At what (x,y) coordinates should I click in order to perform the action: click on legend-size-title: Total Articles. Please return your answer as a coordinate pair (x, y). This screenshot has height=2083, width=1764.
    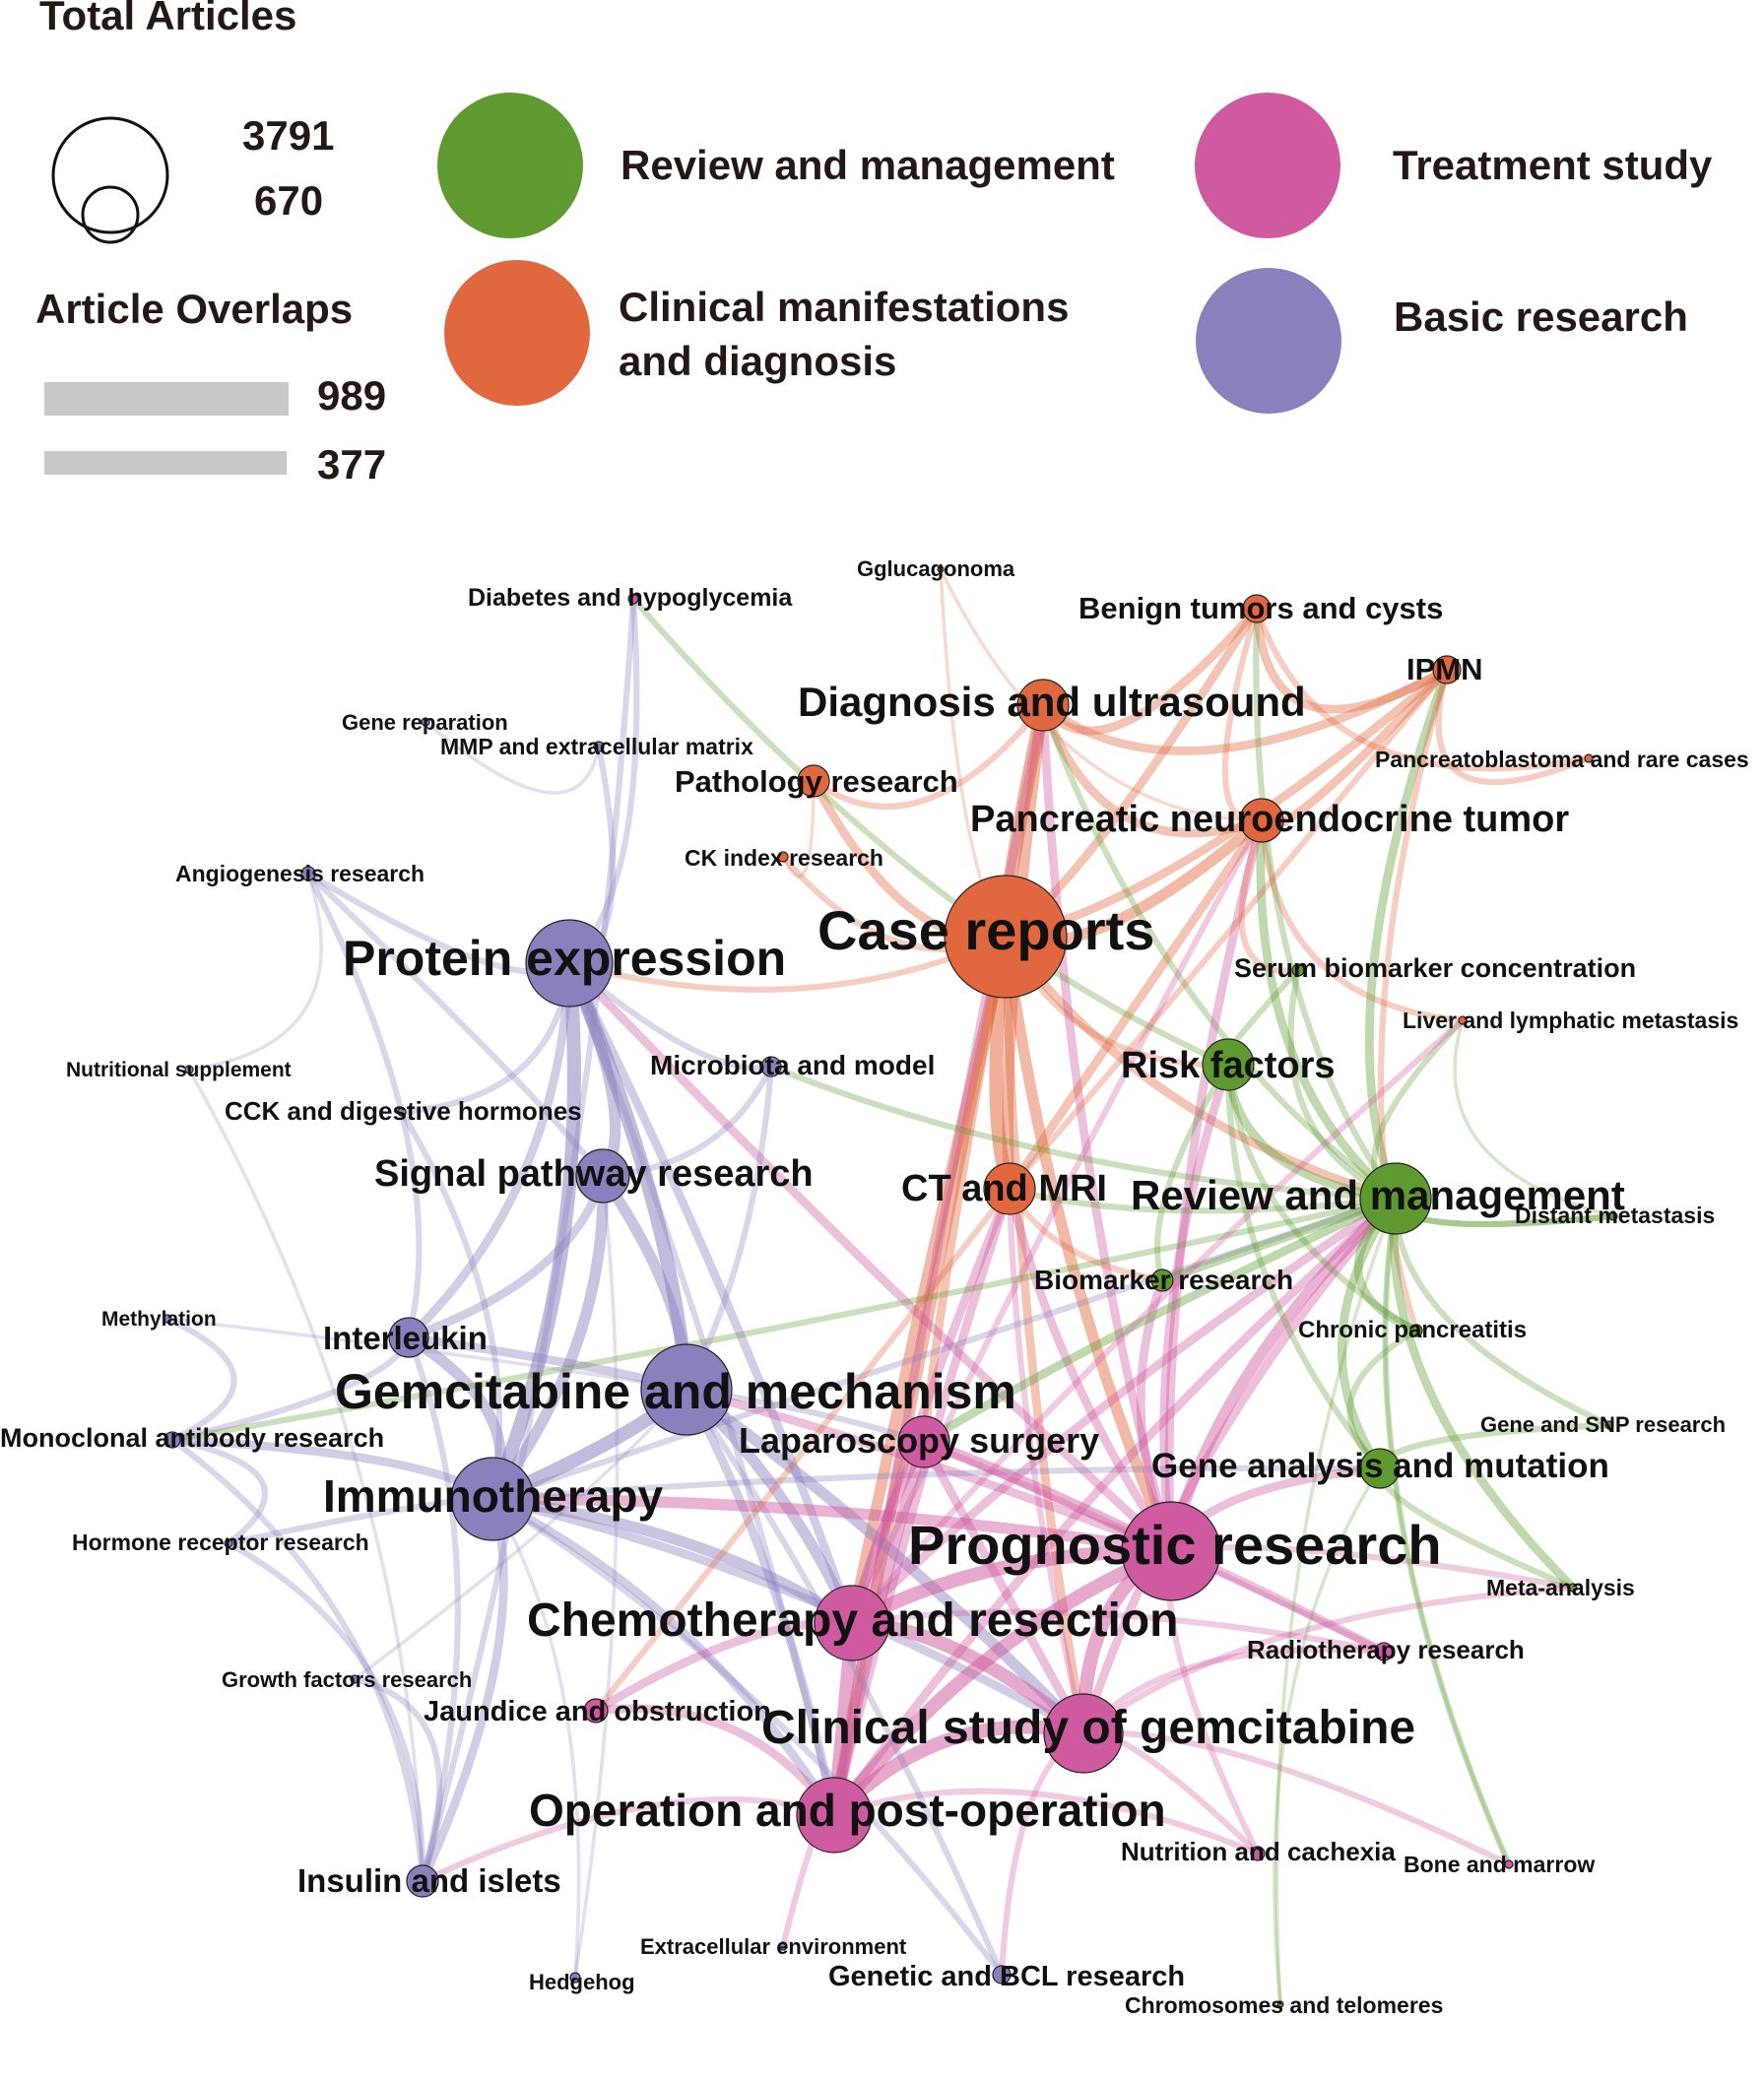
    Looking at the image, I should click on (168, 19).